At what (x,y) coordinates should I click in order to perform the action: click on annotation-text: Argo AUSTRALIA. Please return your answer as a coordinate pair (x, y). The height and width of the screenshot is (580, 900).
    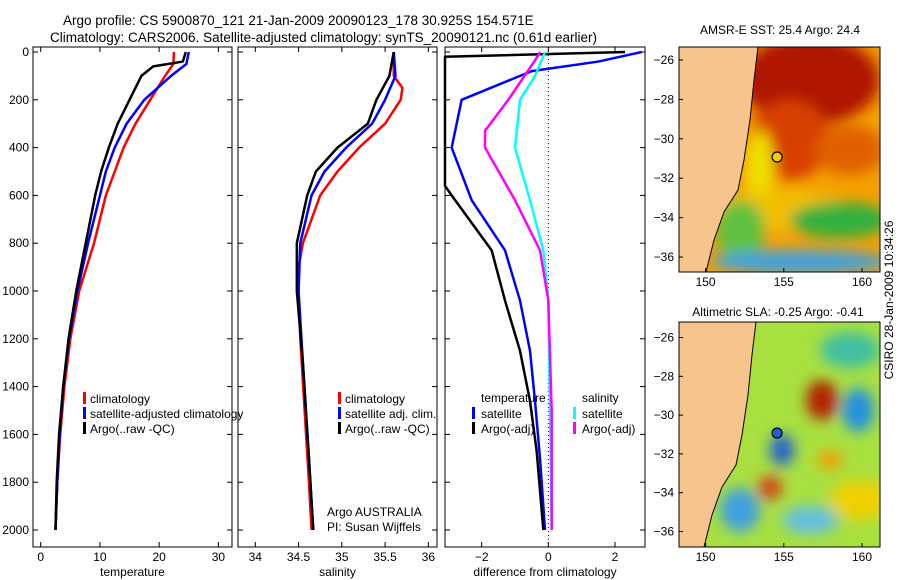
    Looking at the image, I should click on (374, 512).